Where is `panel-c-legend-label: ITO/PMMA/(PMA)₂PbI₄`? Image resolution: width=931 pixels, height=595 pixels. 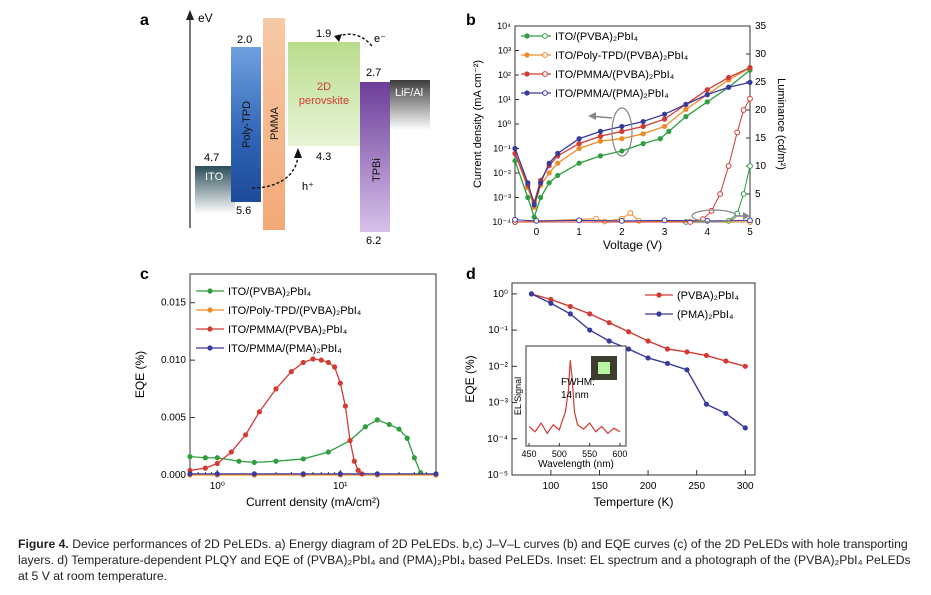 panel-c-legend-label: ITO/PMMA/(PMA)₂PbI₄ is located at coordinates (285, 349).